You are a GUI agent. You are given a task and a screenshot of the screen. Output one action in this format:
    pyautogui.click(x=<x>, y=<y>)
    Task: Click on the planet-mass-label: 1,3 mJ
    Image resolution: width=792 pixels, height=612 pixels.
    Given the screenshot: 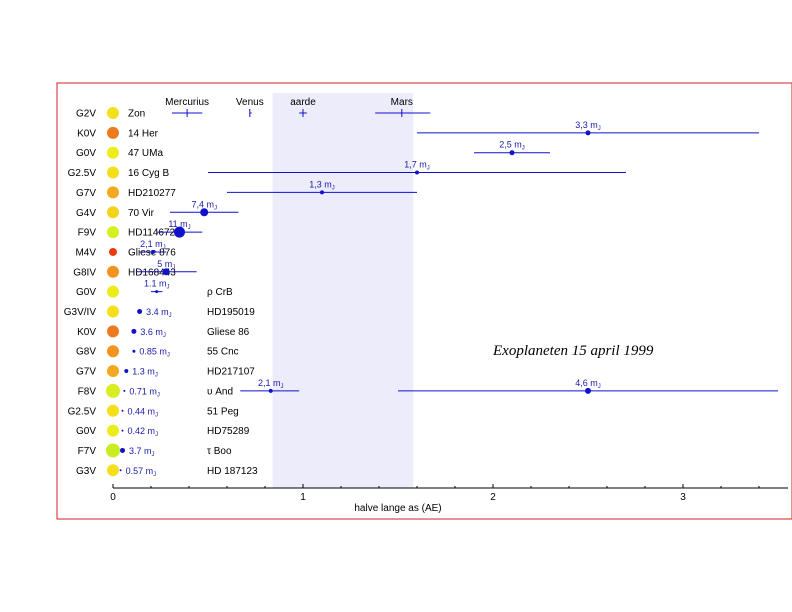 What is the action you would take?
    pyautogui.click(x=322, y=185)
    